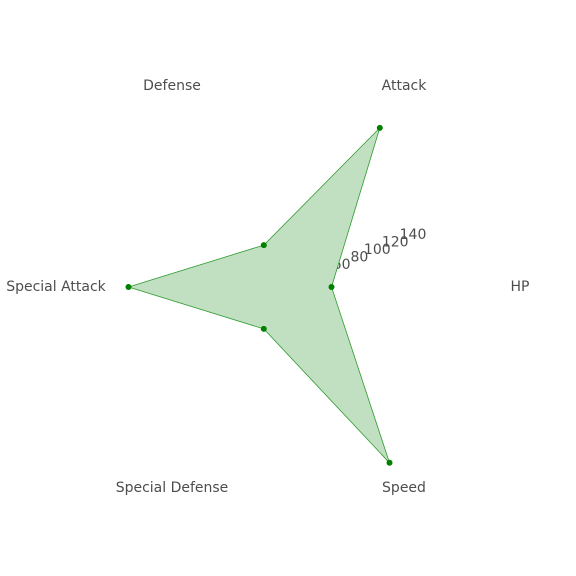  I want to click on axis-label-special-defense: Special Defense, so click(172, 488).